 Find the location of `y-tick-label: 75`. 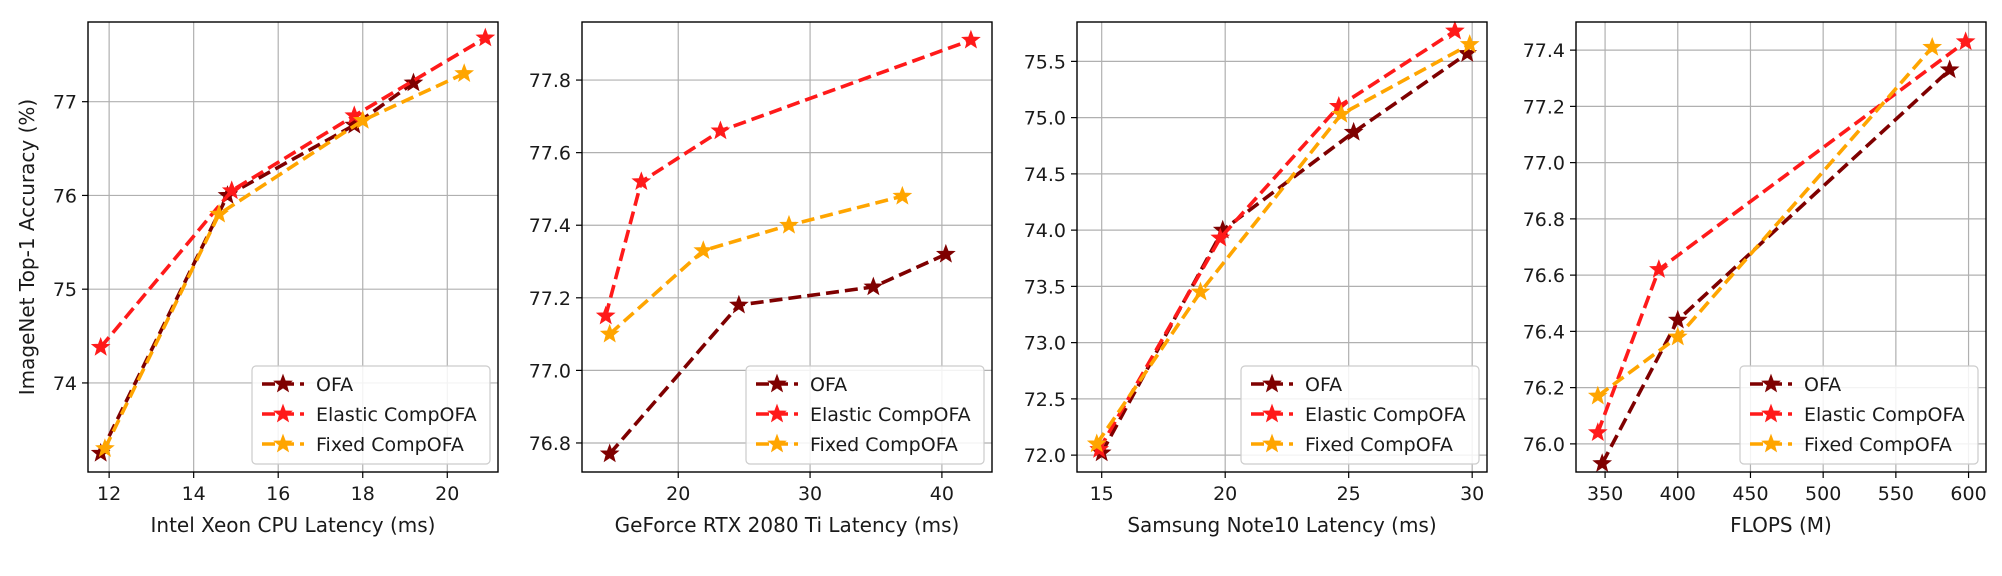

y-tick-label: 75 is located at coordinates (65, 290).